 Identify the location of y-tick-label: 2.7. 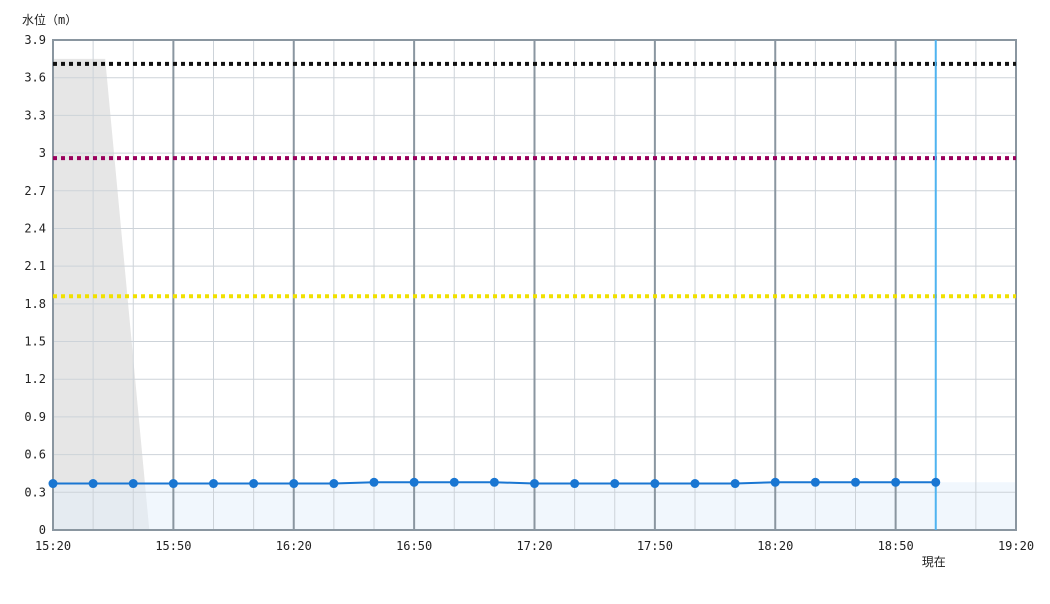
(35, 191).